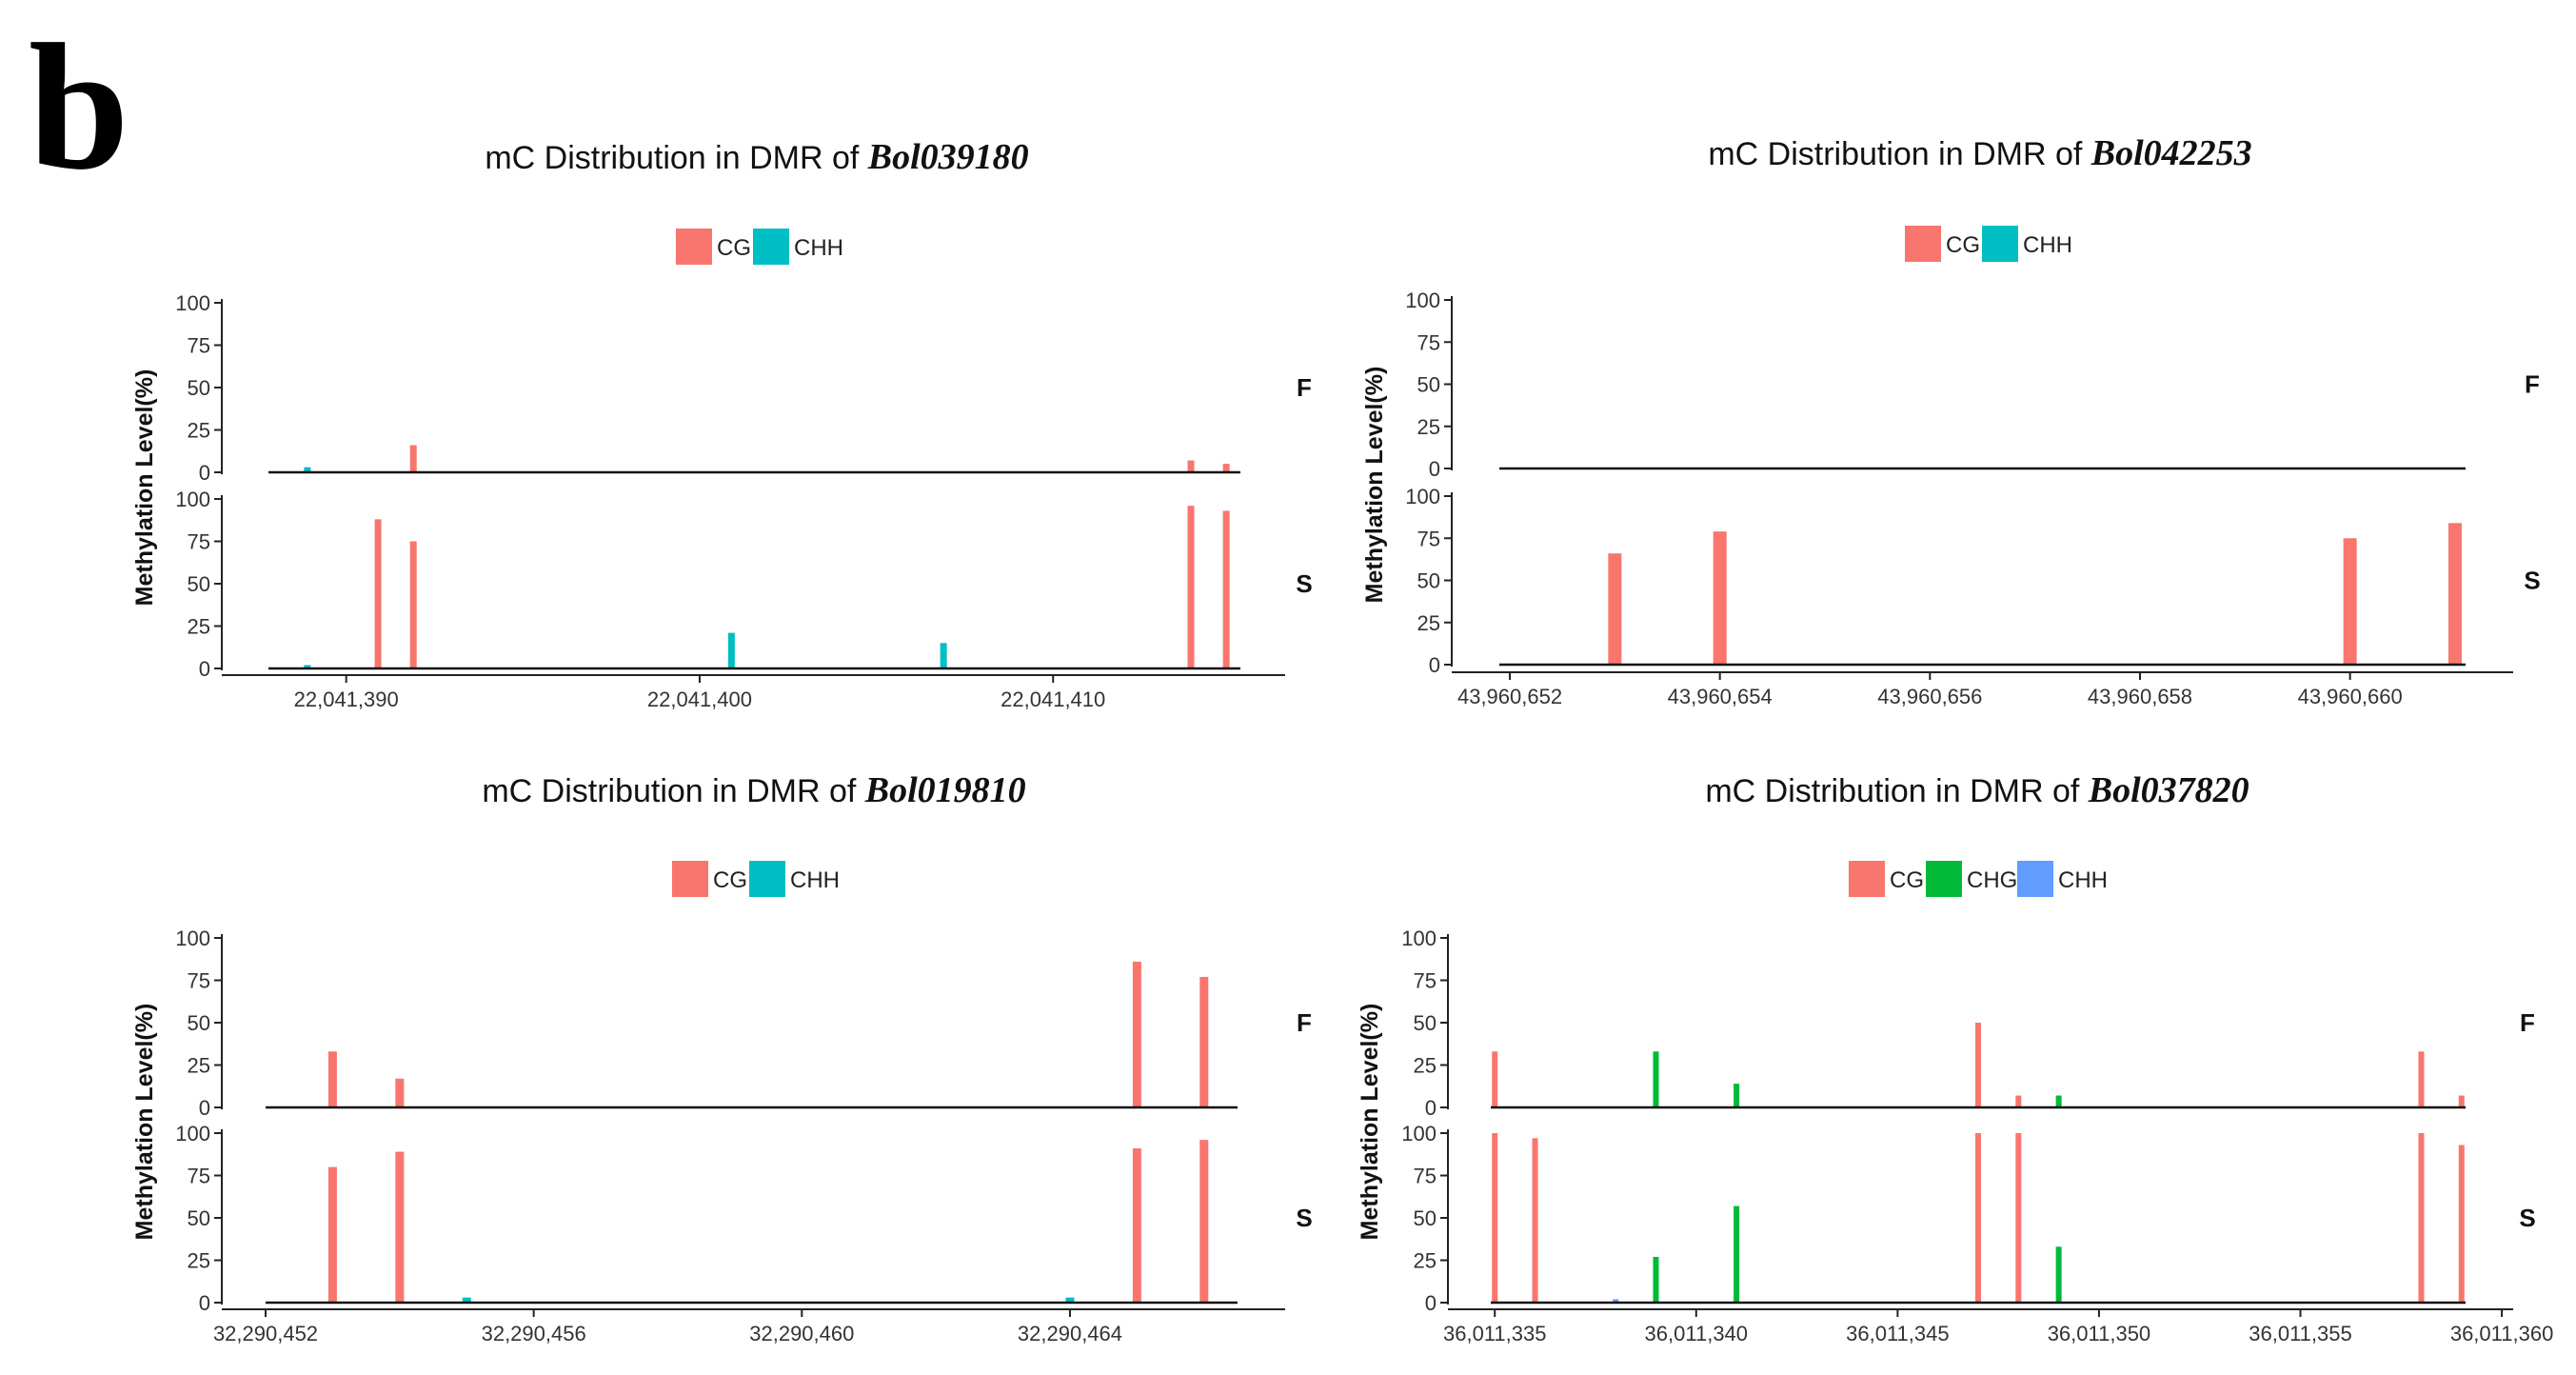 This screenshot has height=1375, width=2576. I want to click on x-tick-label: 43,960,658, so click(2140, 696).